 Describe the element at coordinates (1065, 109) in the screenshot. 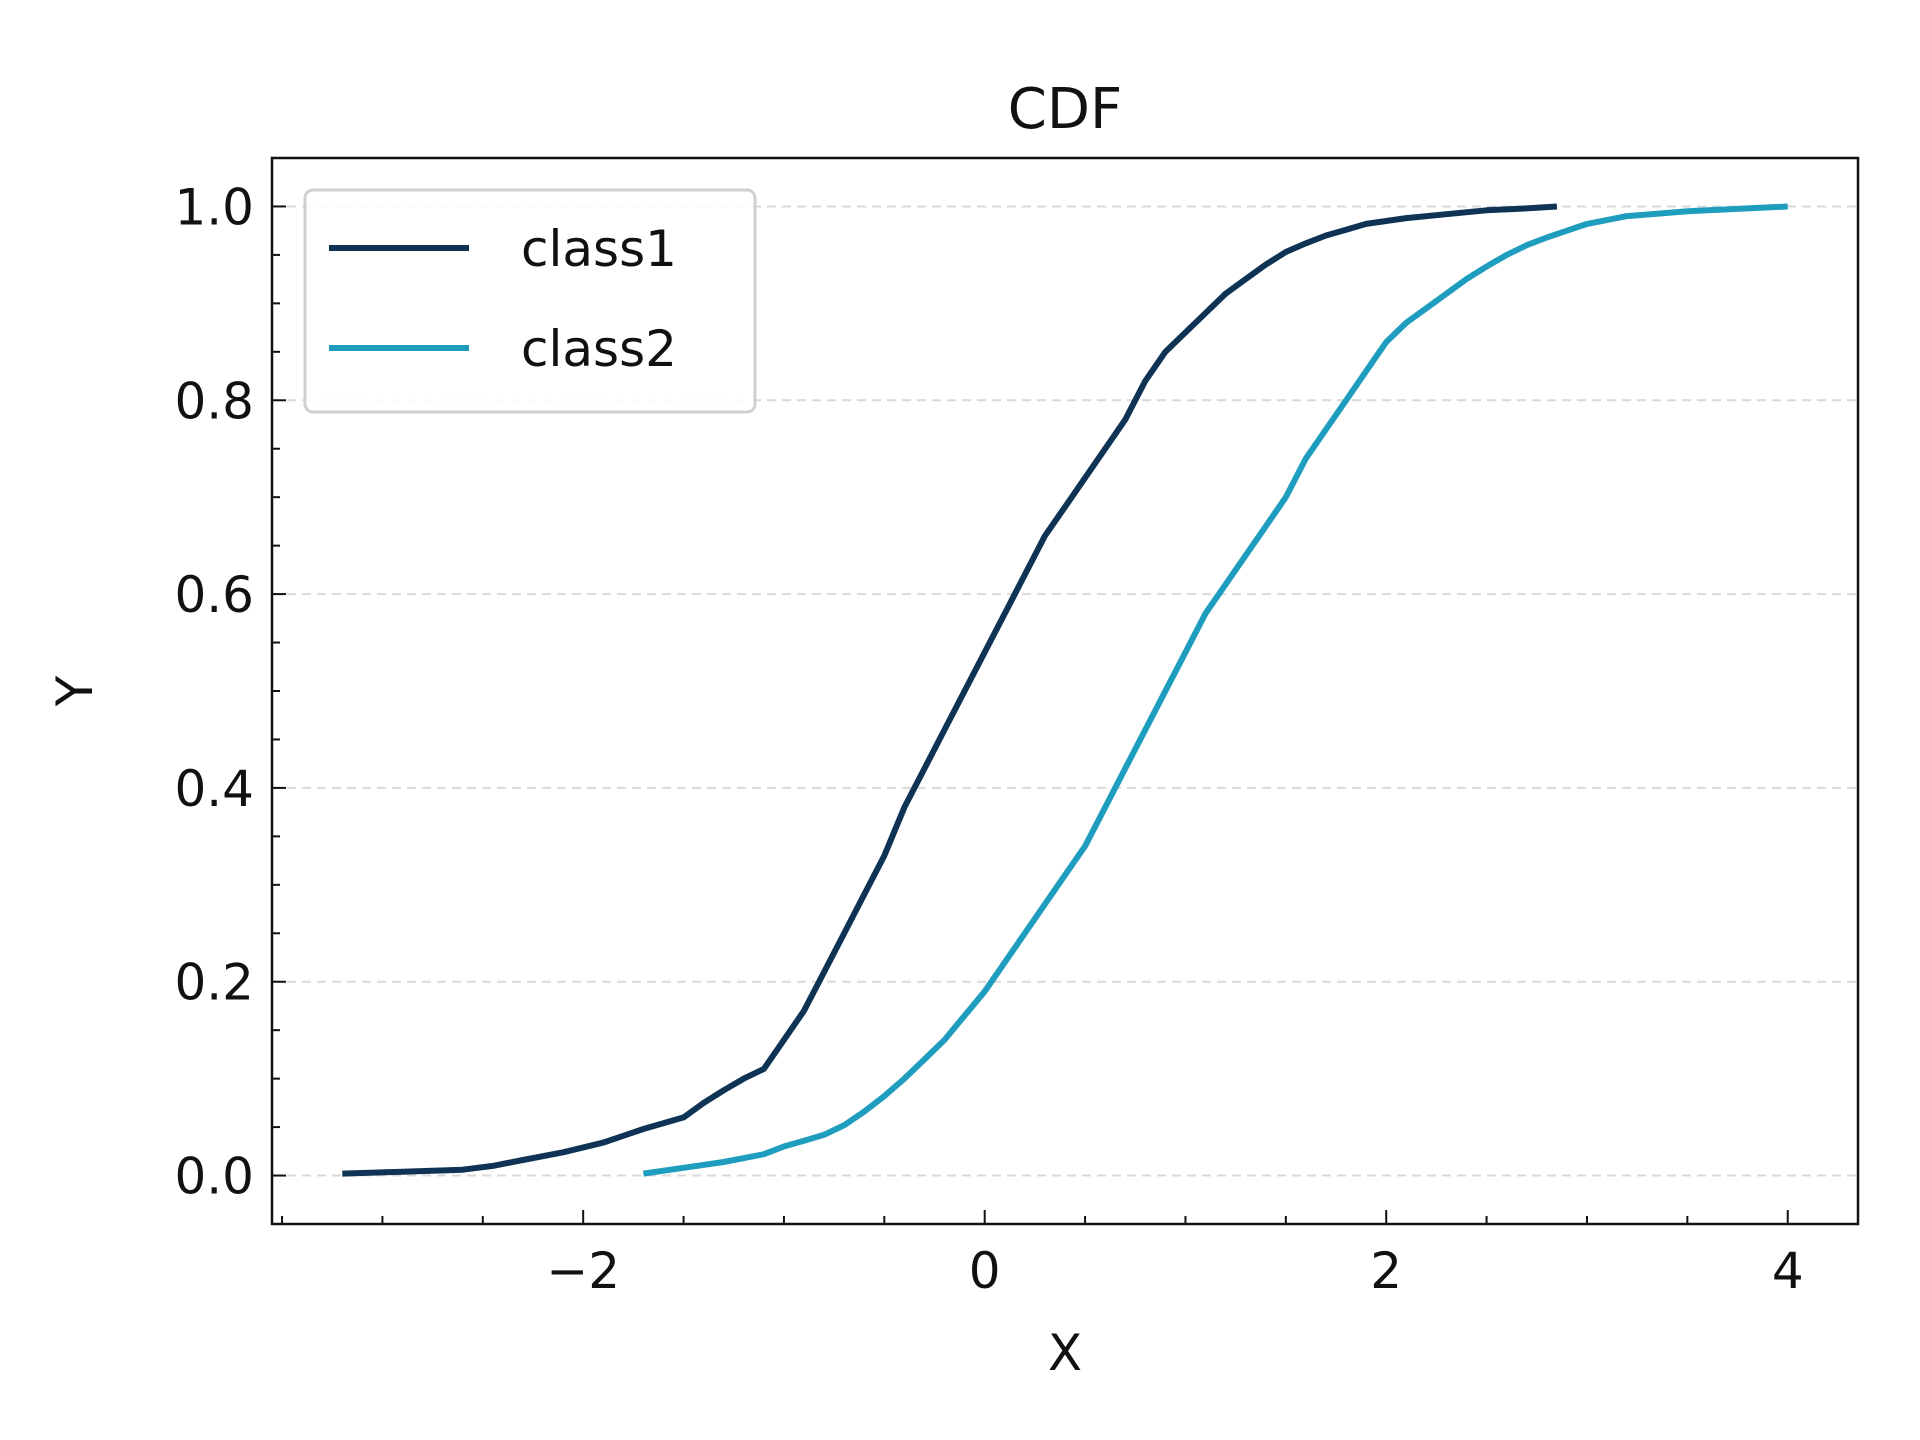

I see `chart-title: CDF` at that location.